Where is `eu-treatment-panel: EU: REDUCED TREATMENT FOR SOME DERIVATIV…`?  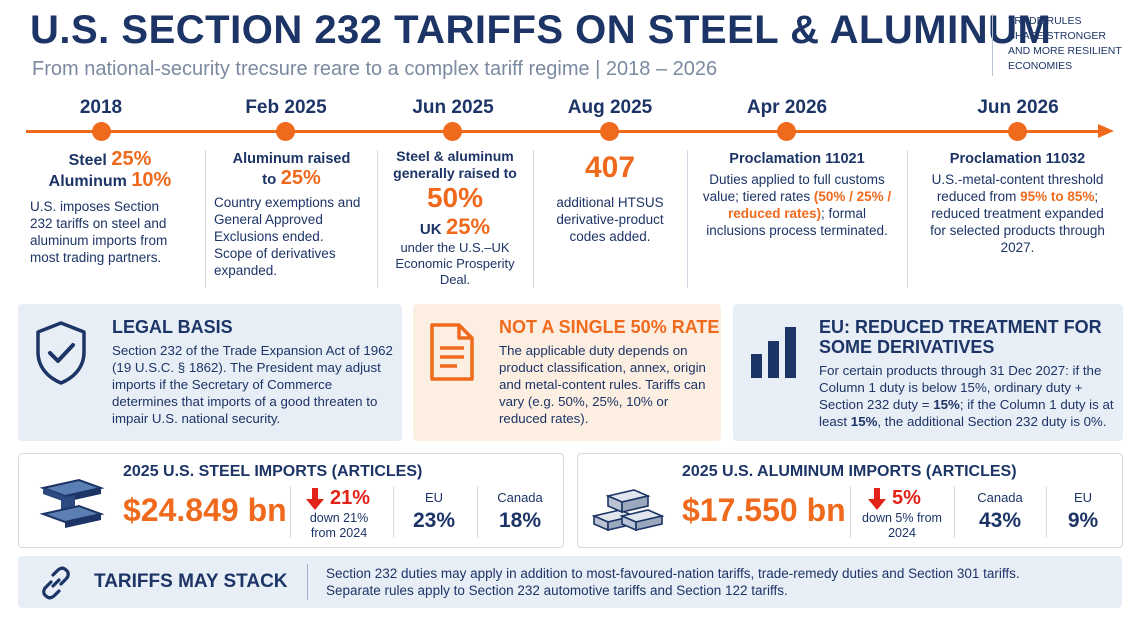
eu-treatment-panel: EU: REDUCED TREATMENT FOR SOME DERIVATIV… is located at coordinates (928, 372).